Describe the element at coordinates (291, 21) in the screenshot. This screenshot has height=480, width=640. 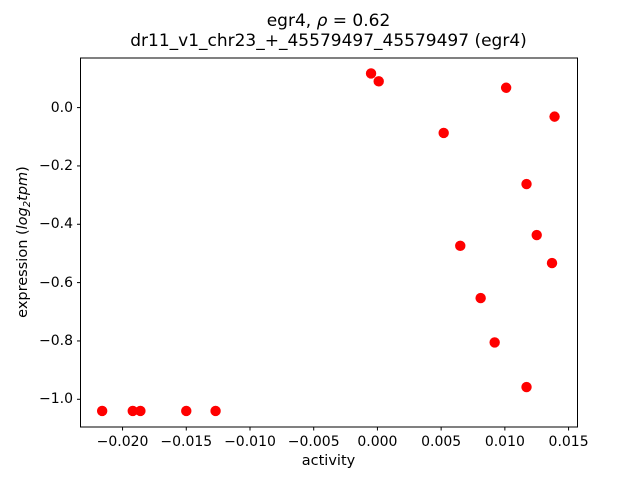
I see `chart-title-prefix: egr4,` at that location.